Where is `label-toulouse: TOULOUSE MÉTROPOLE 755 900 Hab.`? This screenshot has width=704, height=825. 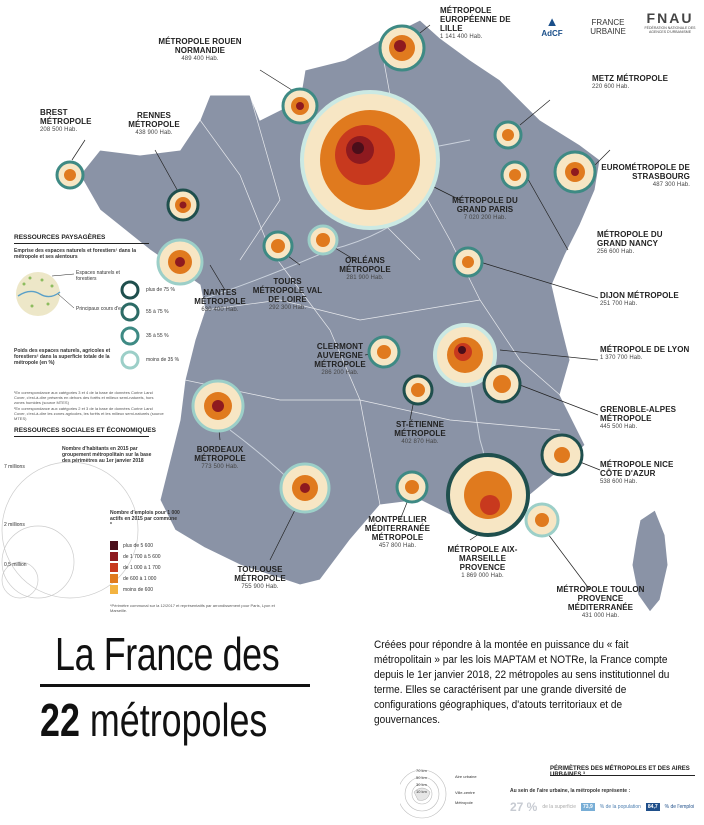
label-toulouse: TOULOUSE MÉTROPOLE 755 900 Hab. is located at coordinates (260, 577).